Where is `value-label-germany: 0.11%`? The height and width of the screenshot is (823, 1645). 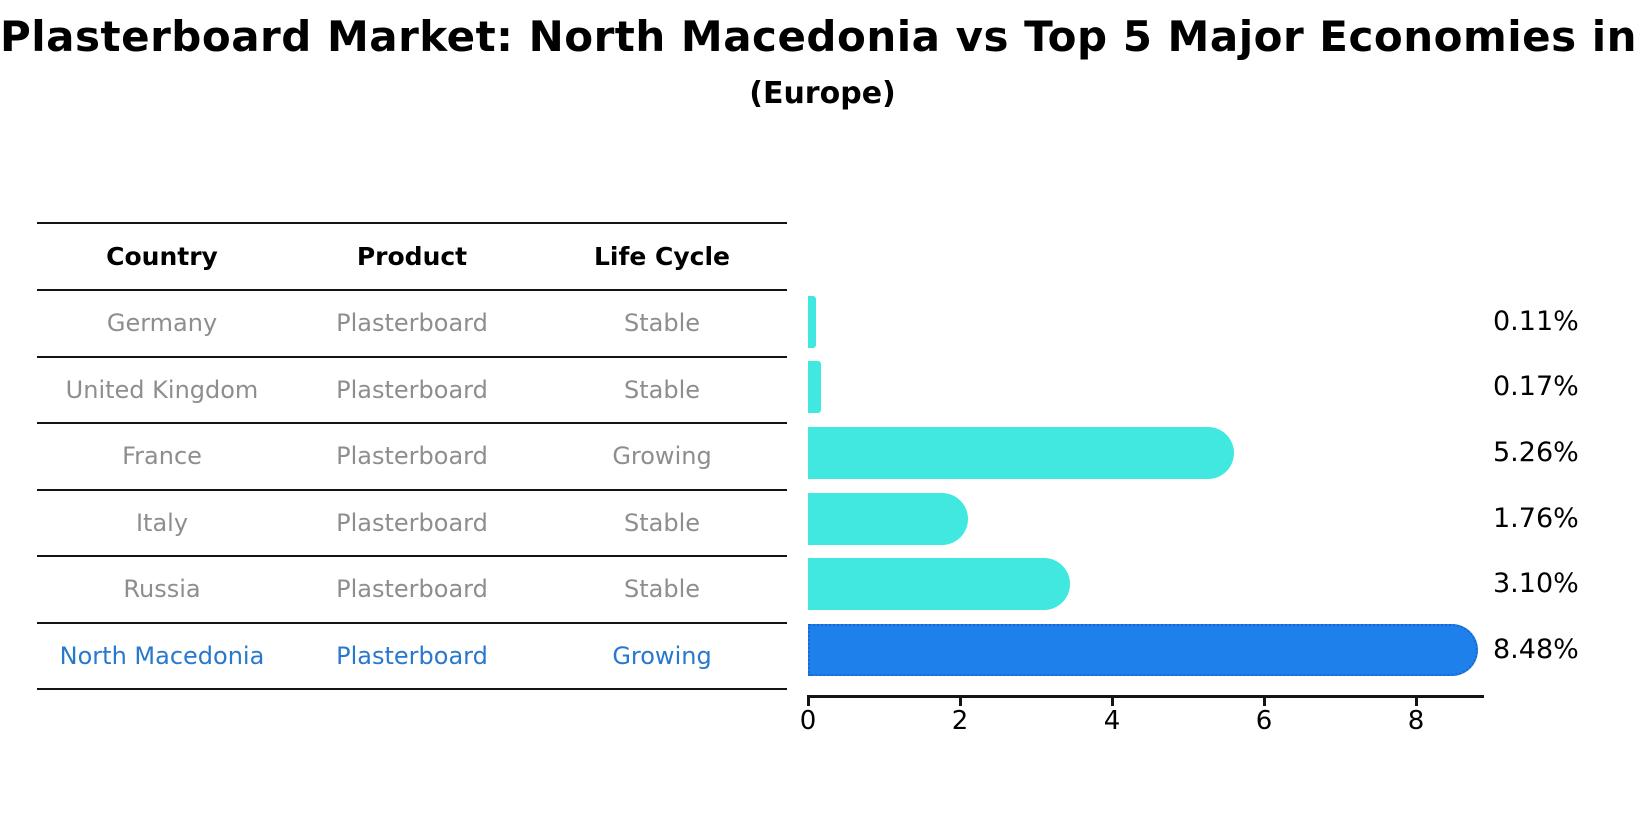
value-label-germany: 0.11% is located at coordinates (1536, 321).